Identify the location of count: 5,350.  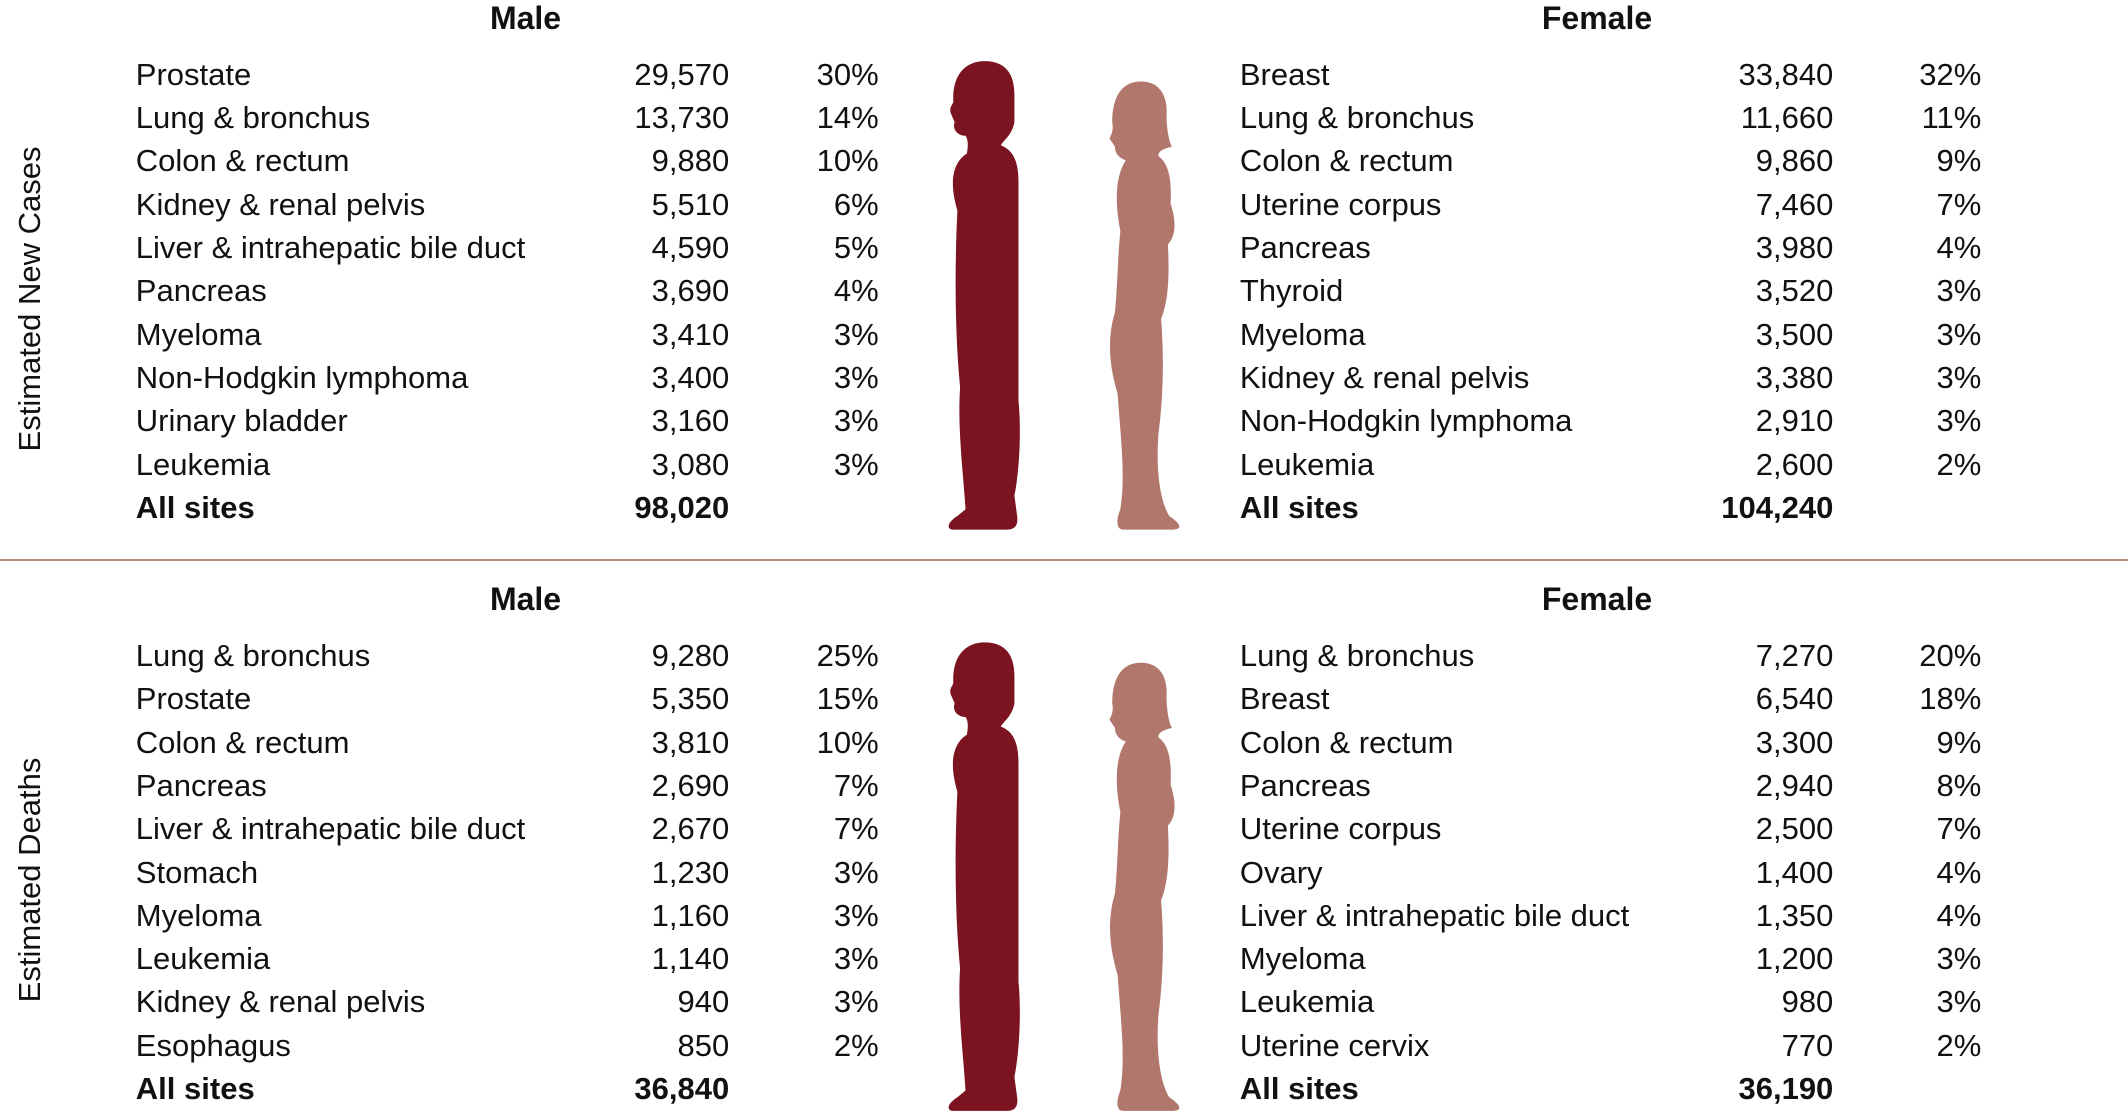
(690, 699).